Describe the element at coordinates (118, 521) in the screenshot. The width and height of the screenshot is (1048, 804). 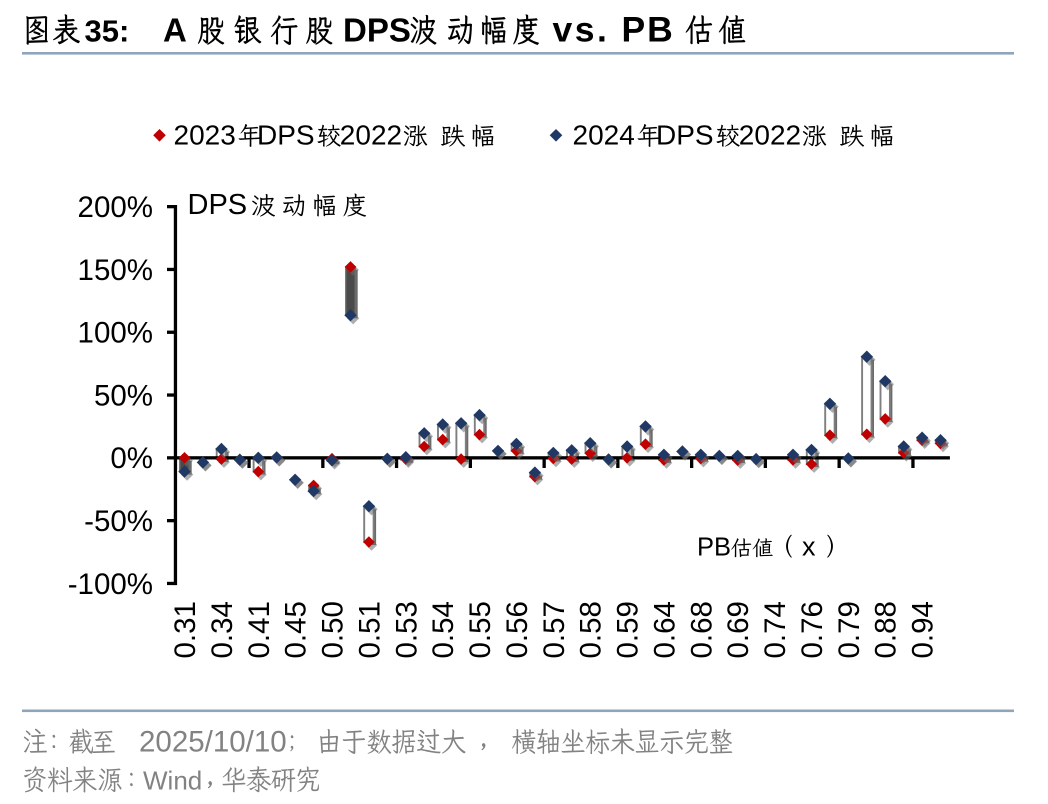
I see `svg-text: -50%` at that location.